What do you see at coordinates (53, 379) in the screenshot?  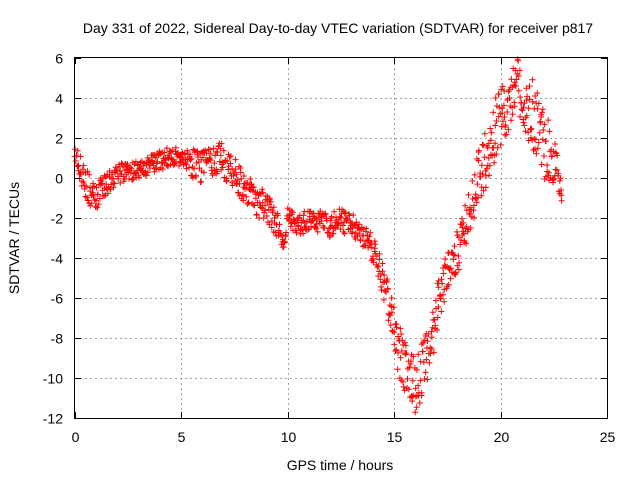 I see `y-tick-label: -10` at bounding box center [53, 379].